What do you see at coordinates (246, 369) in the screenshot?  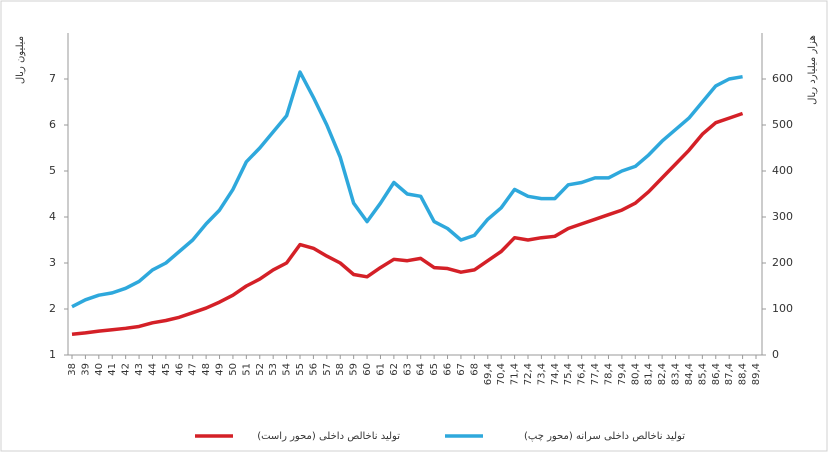 I see `x-tick-label: 51` at bounding box center [246, 369].